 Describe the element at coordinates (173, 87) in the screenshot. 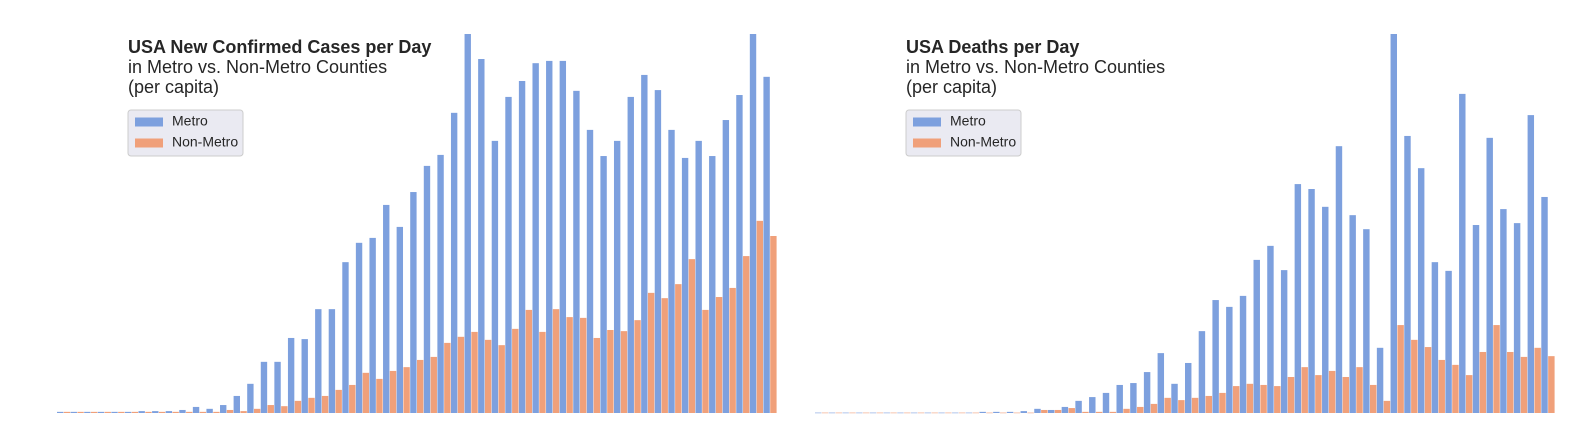

I see `chart-subtitle: (per capita)` at that location.